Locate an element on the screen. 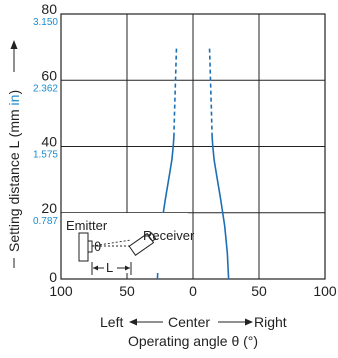 The width and height of the screenshot is (338, 358). direction-left: Left is located at coordinates (111, 322).